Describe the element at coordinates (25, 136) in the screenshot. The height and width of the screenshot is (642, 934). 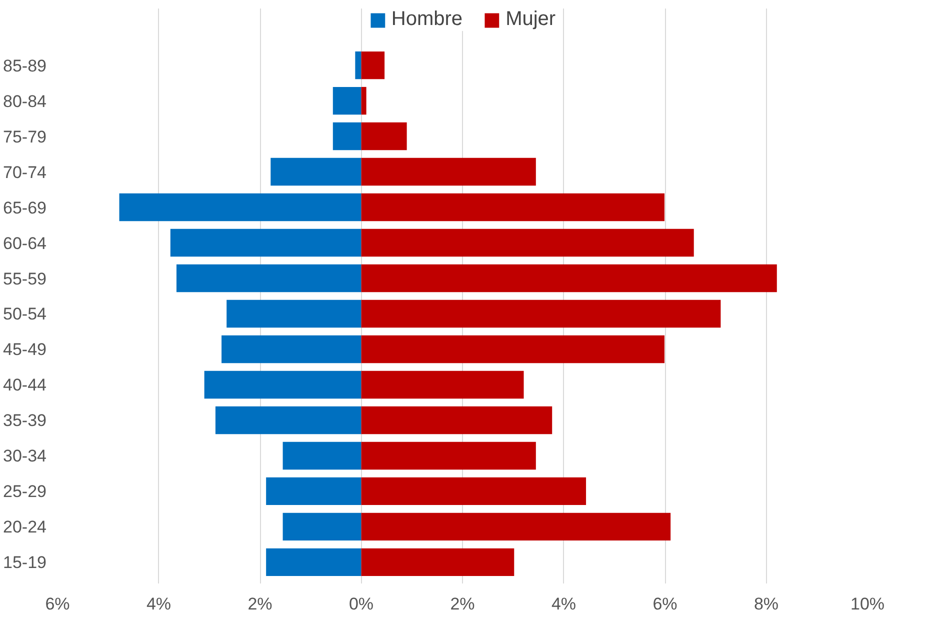
I see `y-tick-label: 75-79` at that location.